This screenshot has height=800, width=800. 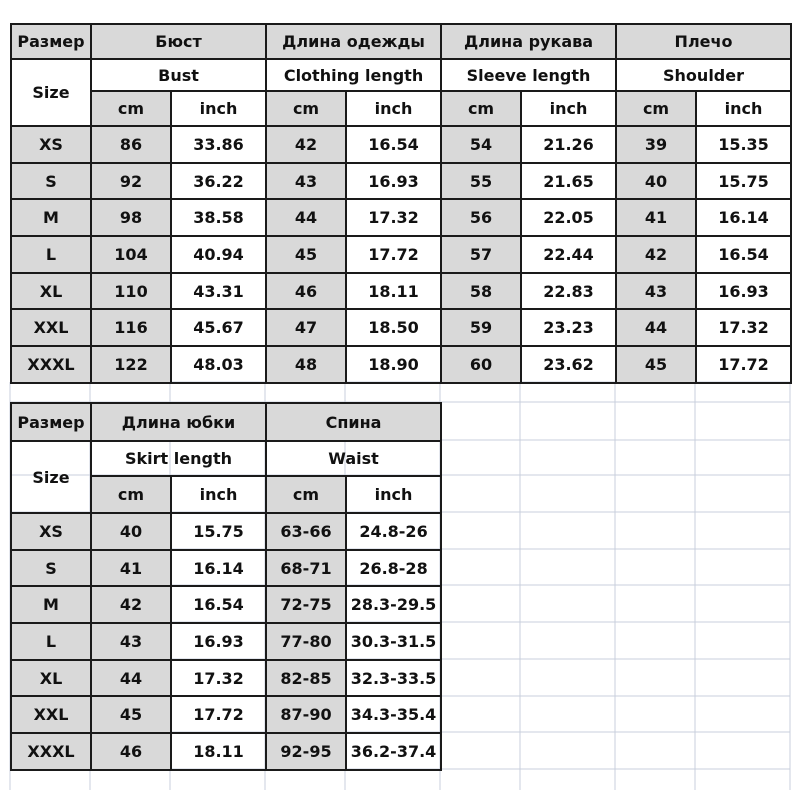 What do you see at coordinates (178, 458) in the screenshot?
I see `group-header-en: Skirt length` at bounding box center [178, 458].